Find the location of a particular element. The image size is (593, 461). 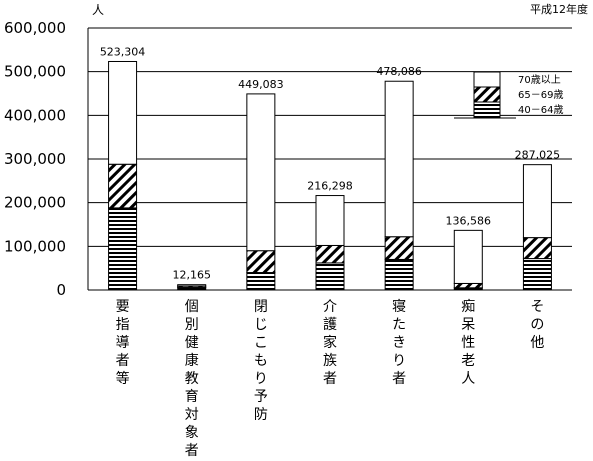

category-label-char: た is located at coordinates (399, 325).